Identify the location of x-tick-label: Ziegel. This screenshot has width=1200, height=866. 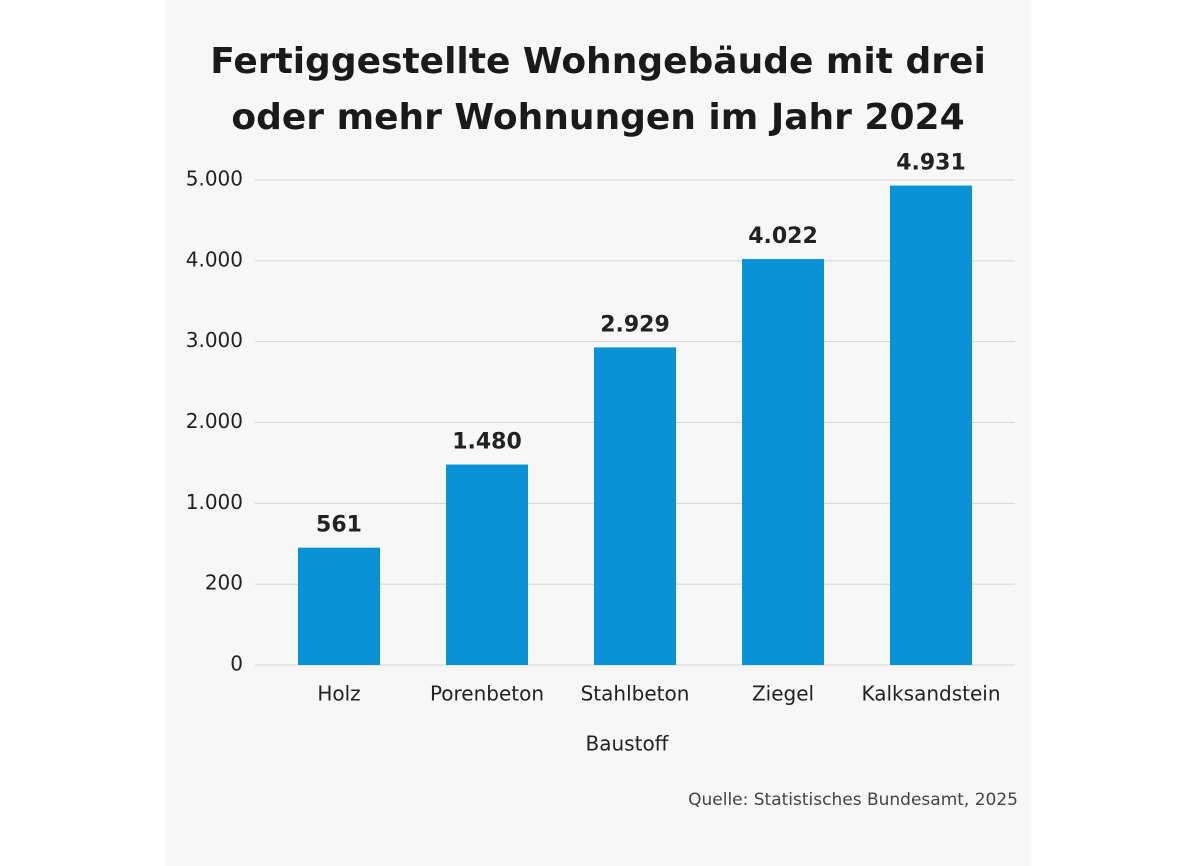
(783, 694).